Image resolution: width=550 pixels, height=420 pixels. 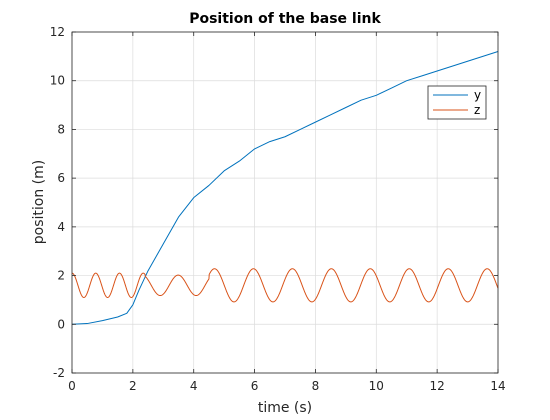 I want to click on y-tick-label: -2, so click(x=59, y=373).